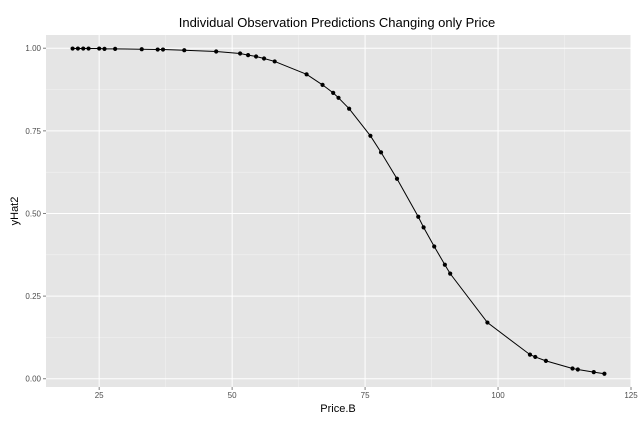  I want to click on y-tick-label: 0.00, so click(33, 379).